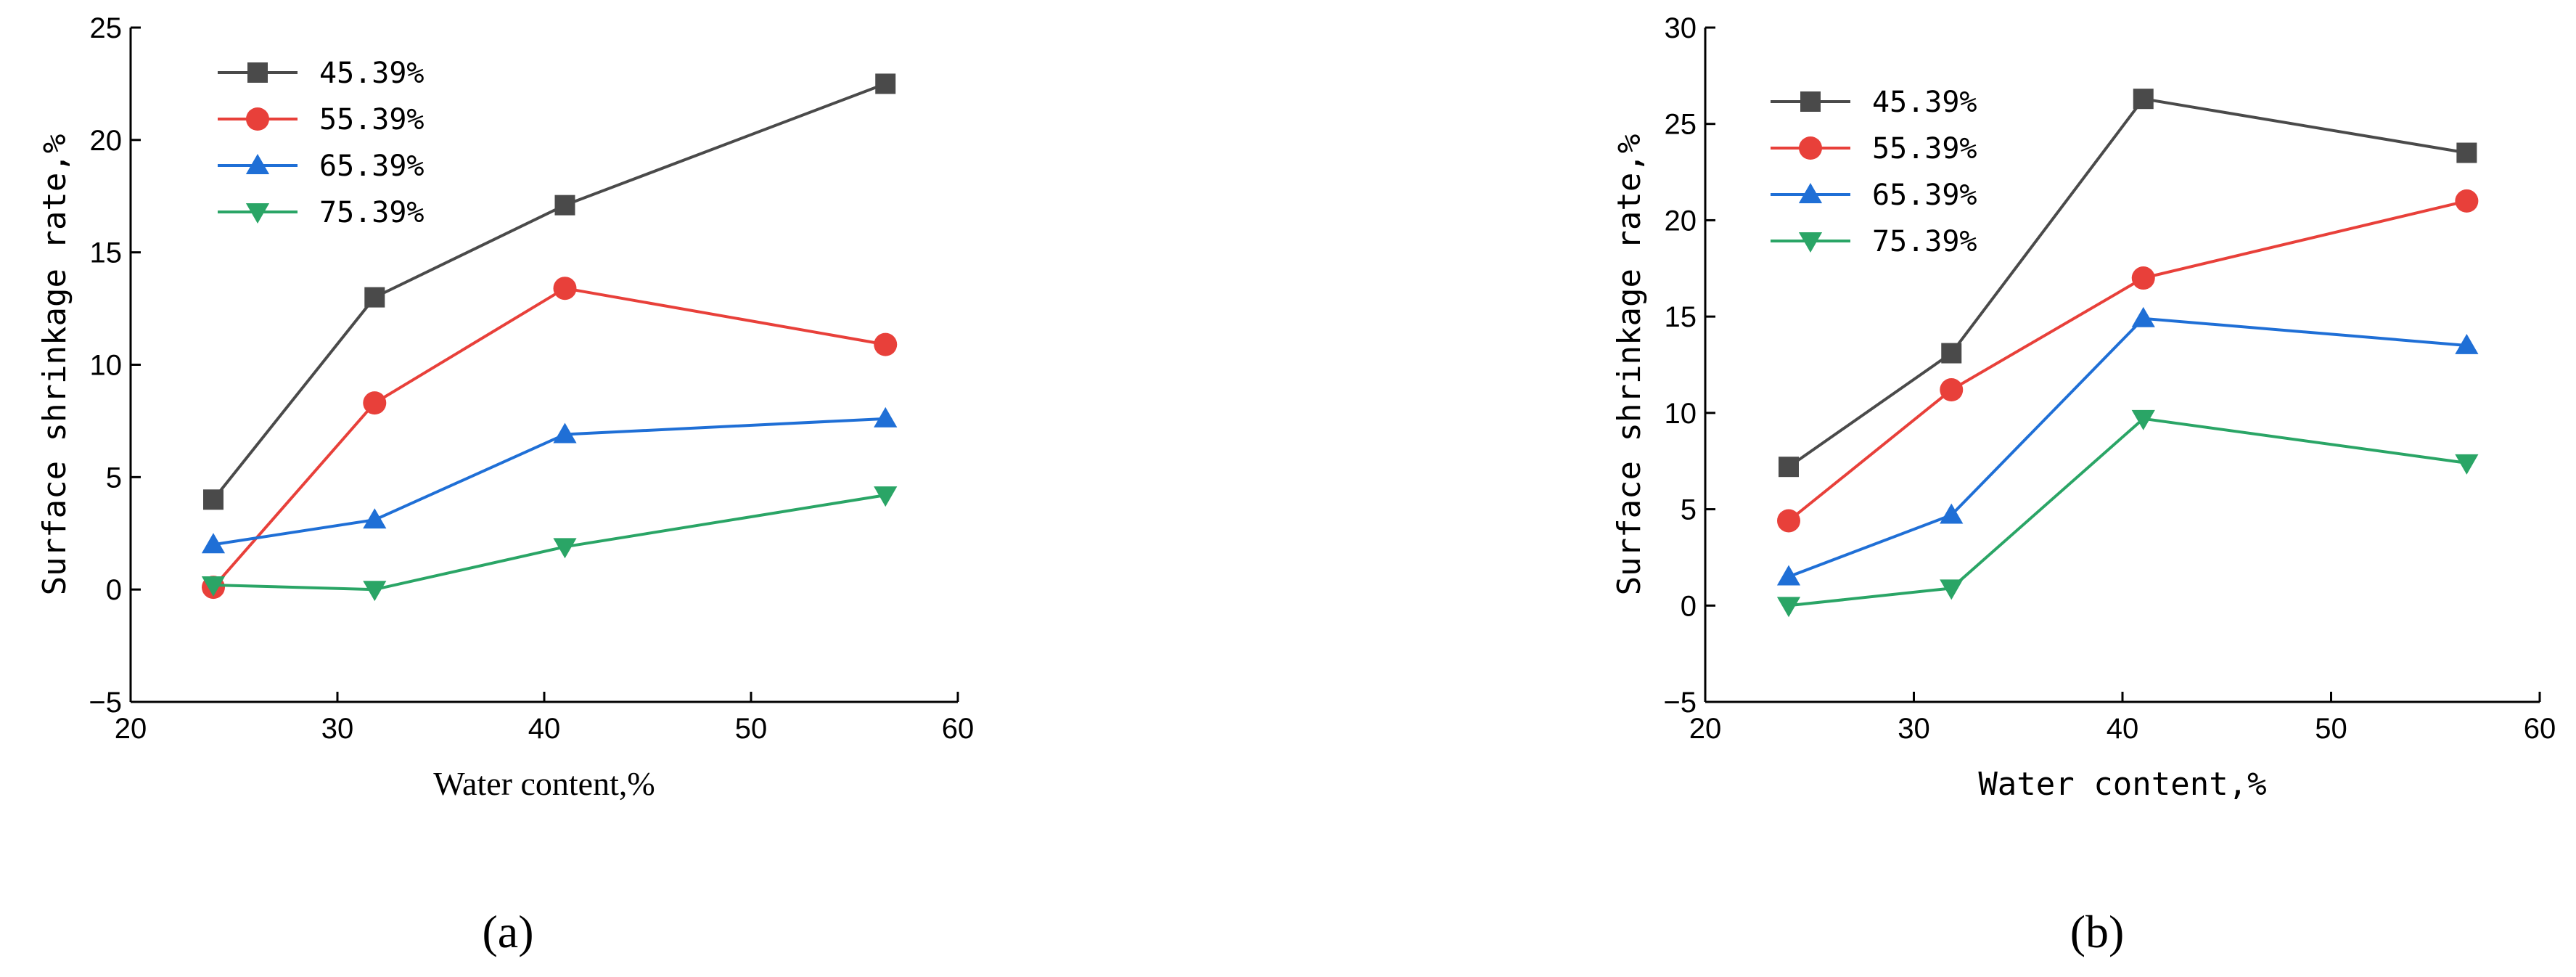 Image resolution: width=2576 pixels, height=977 pixels. Describe the element at coordinates (507, 931) in the screenshot. I see `panel-label: (a)` at that location.